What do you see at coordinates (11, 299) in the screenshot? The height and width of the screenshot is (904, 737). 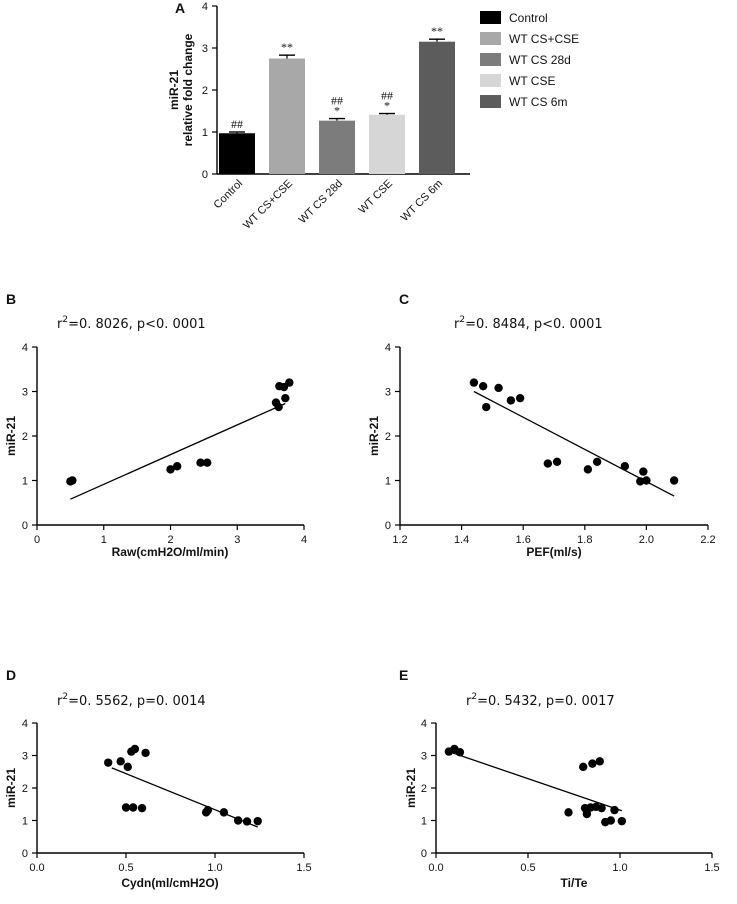 I see `panel-label-b: B` at bounding box center [11, 299].